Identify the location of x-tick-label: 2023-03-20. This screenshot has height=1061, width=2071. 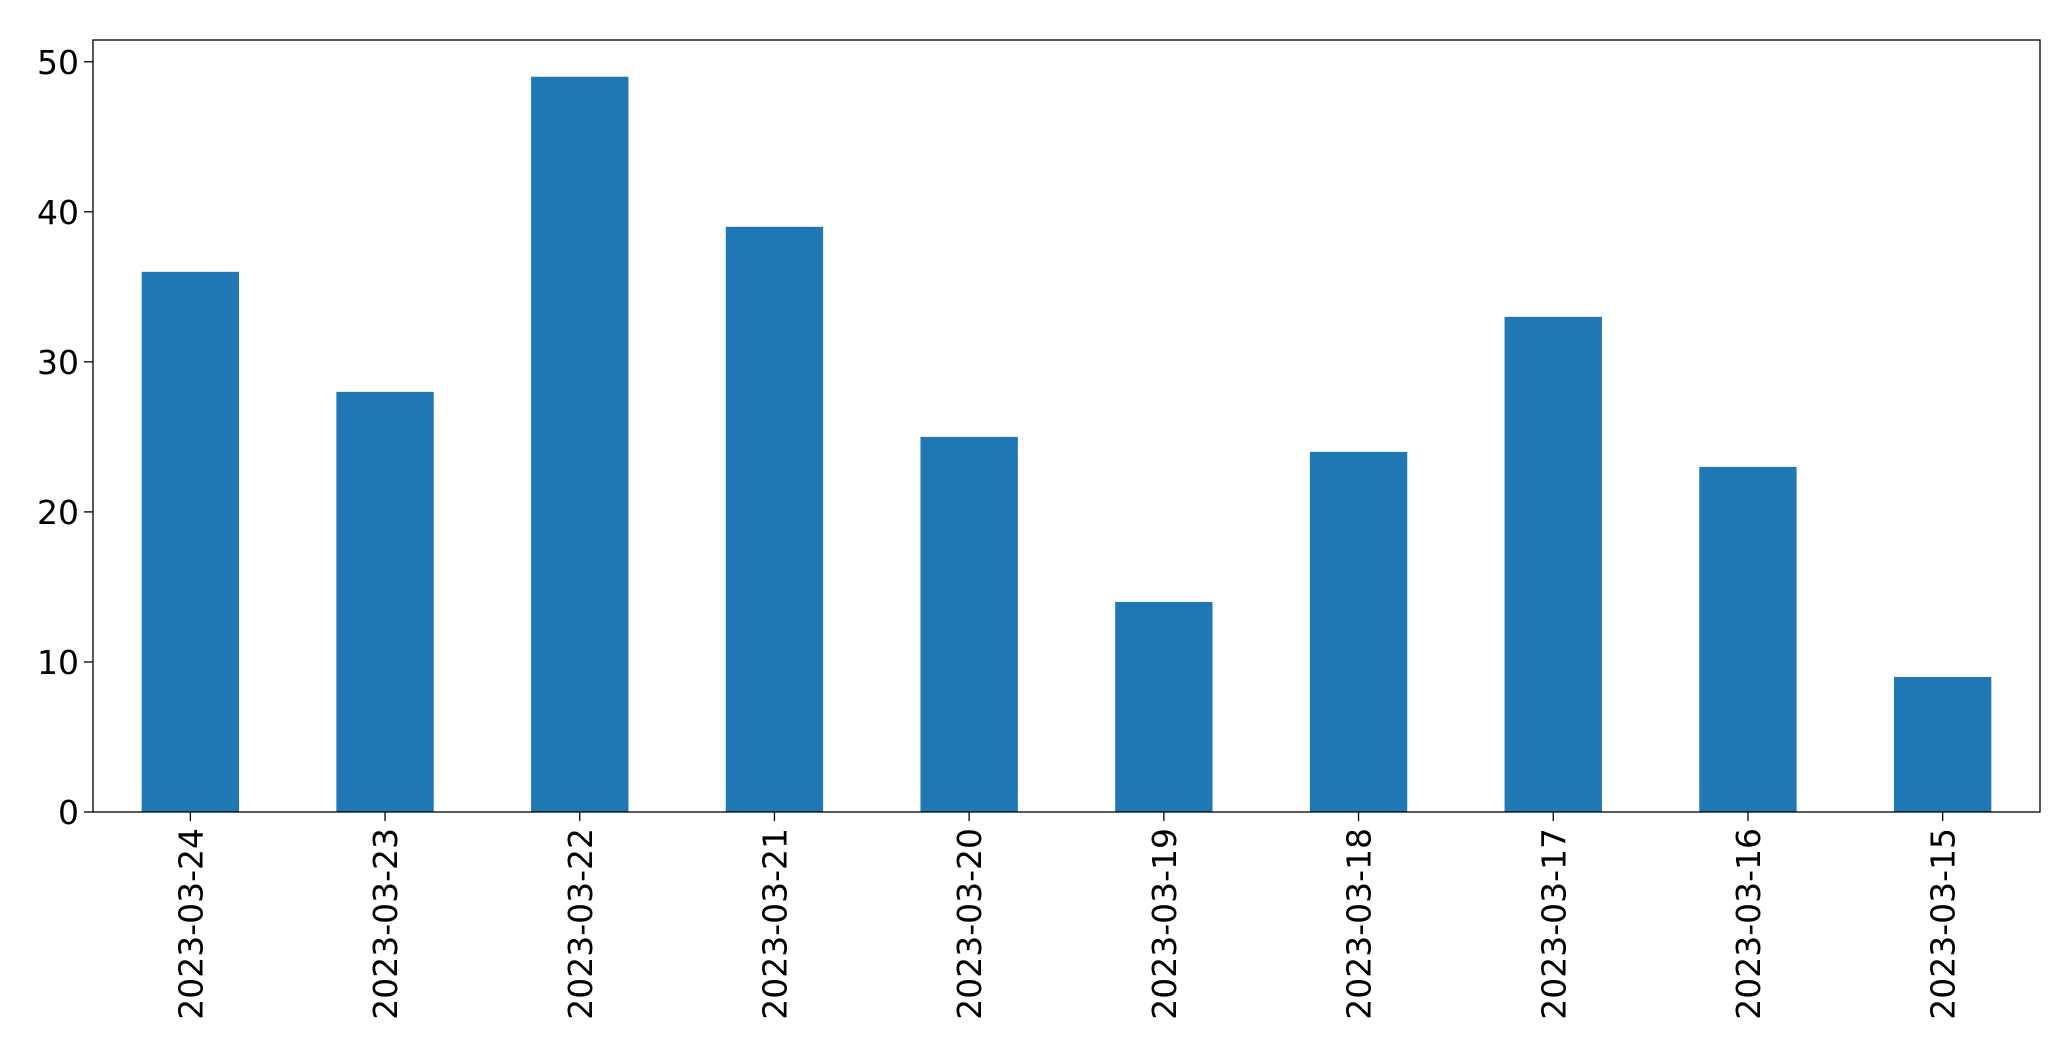
(969, 924).